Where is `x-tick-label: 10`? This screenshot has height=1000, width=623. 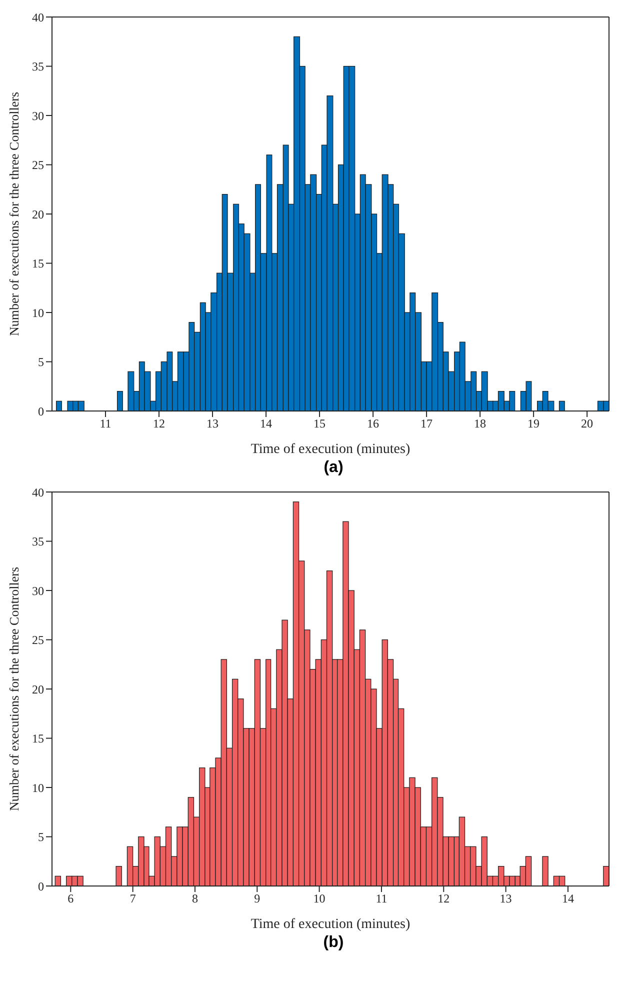
x-tick-label: 10 is located at coordinates (319, 899).